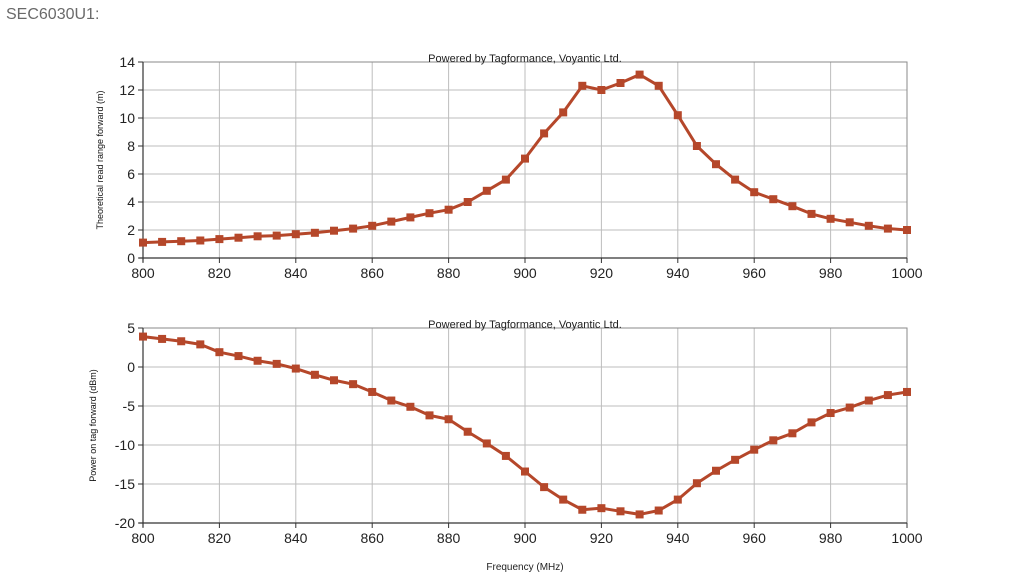 Image resolution: width=1010 pixels, height=582 pixels. Describe the element at coordinates (125, 484) in the screenshot. I see `y-tick-label: -15` at that location.